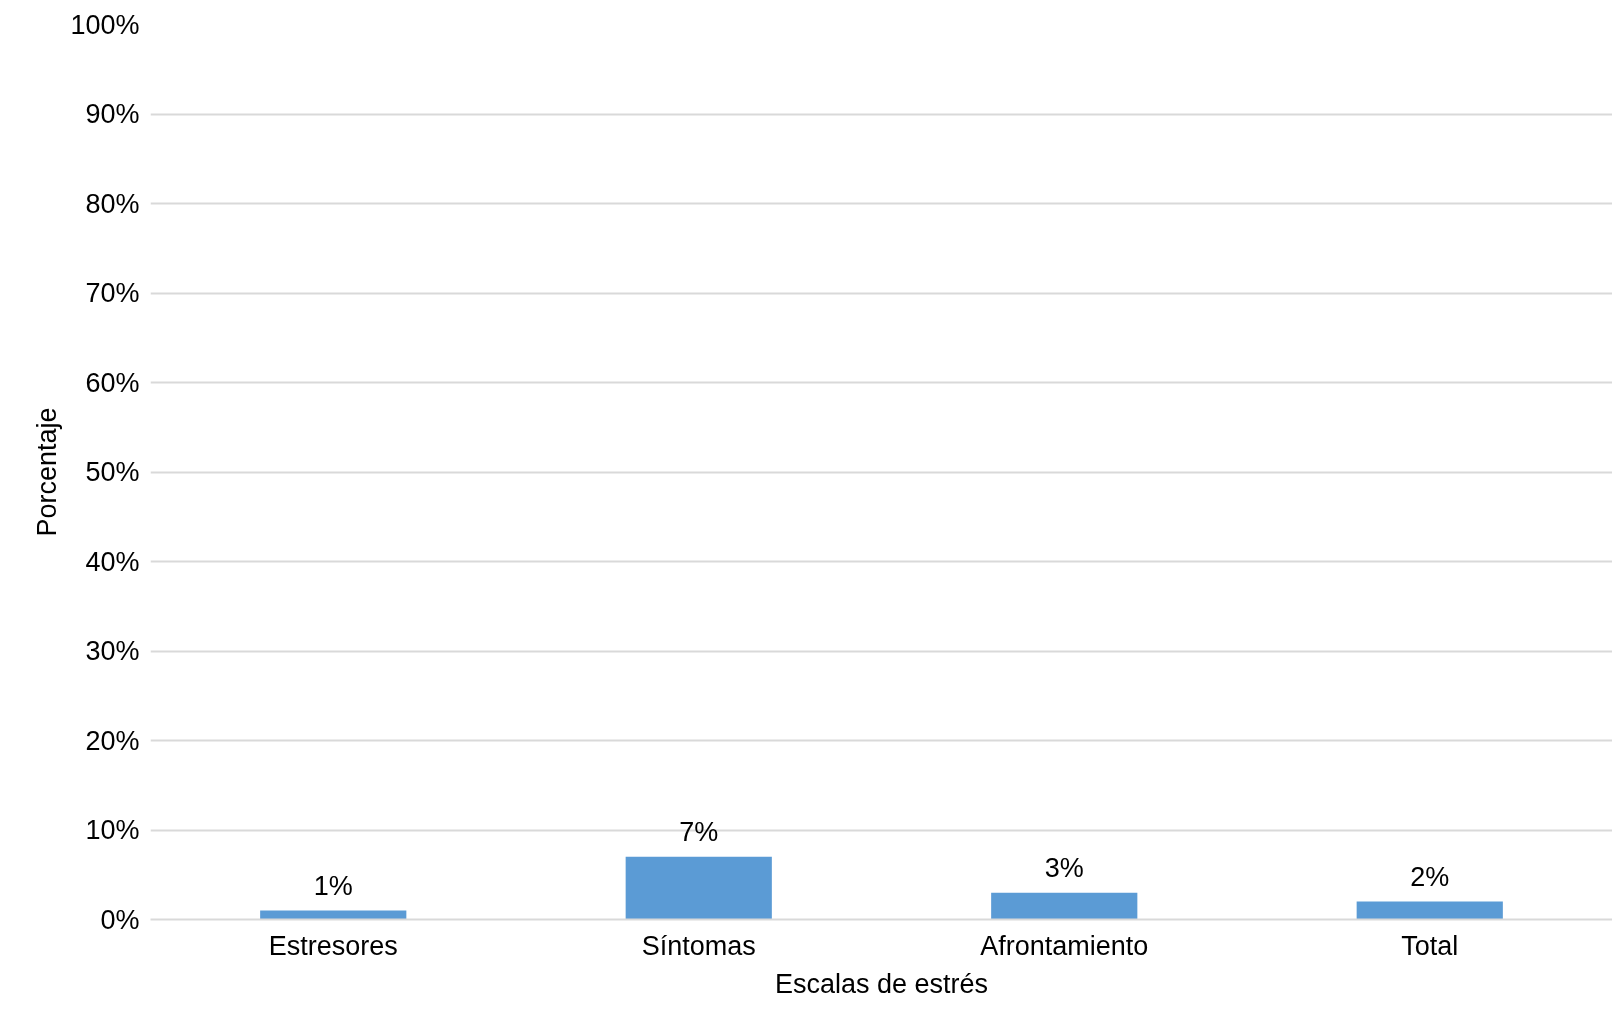 The width and height of the screenshot is (1612, 1019). I want to click on x-tick-label: Síntomas, so click(698, 945).